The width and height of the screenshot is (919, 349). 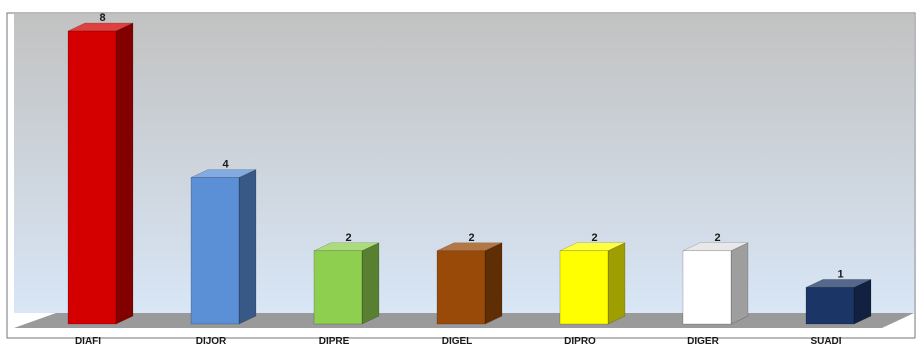 I want to click on bar-dijor, so click(x=223, y=247).